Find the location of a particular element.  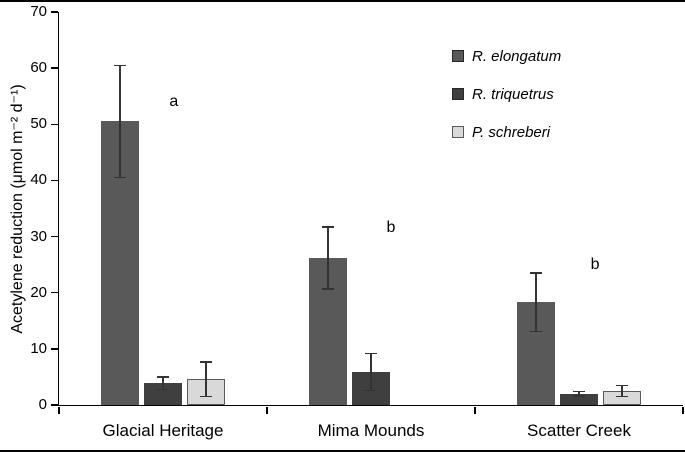

y-tick-label: 0 is located at coordinates (42, 404).